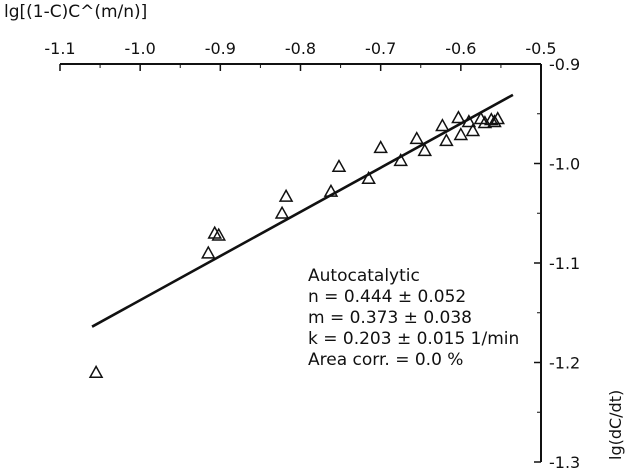 The image size is (634, 471). I want to click on annotation-model: Autocatalytic, so click(364, 276).